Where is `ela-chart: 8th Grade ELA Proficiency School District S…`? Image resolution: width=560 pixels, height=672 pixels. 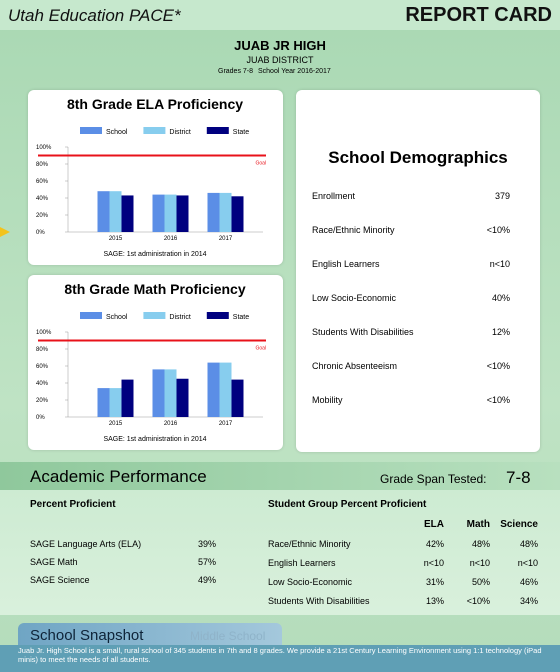 ela-chart: 8th Grade ELA Proficiency School District S… is located at coordinates (151, 177).